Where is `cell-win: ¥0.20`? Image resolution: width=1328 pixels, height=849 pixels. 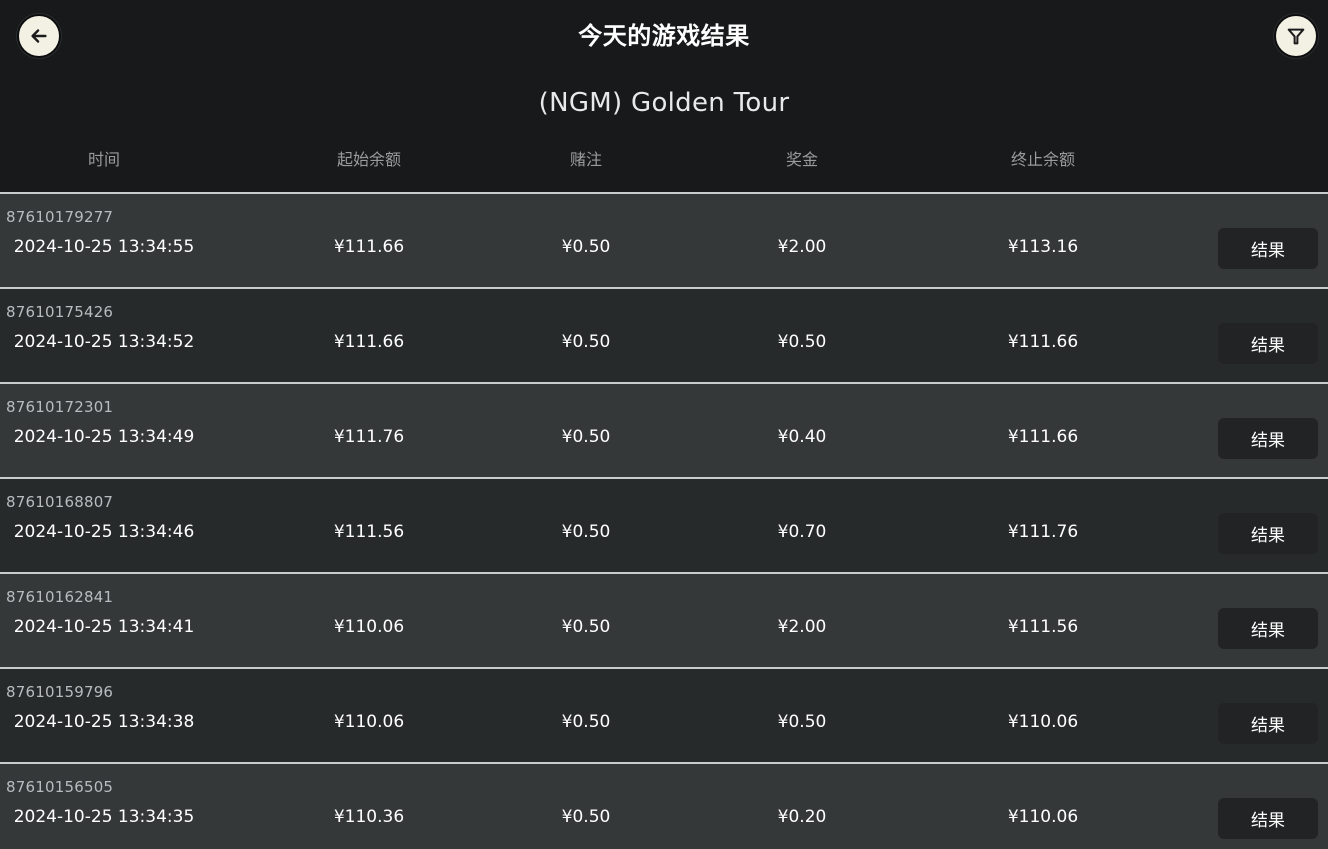
cell-win: ¥0.20 is located at coordinates (802, 817).